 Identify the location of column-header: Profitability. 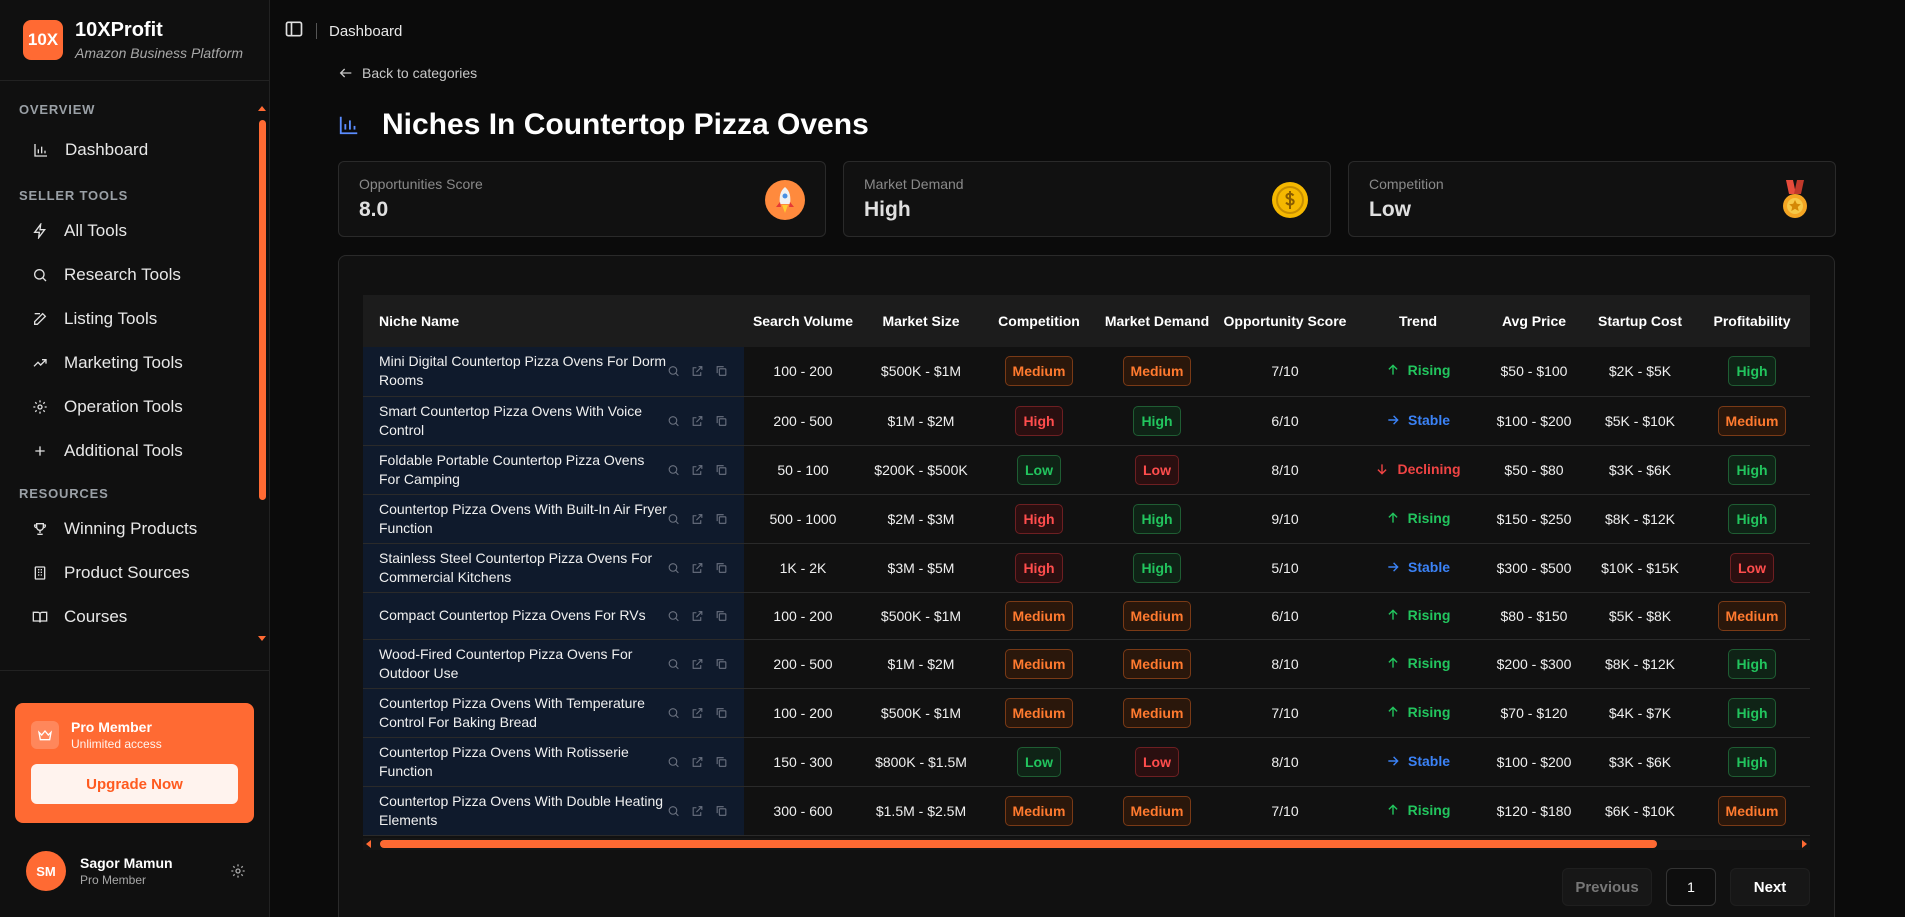
(1752, 321).